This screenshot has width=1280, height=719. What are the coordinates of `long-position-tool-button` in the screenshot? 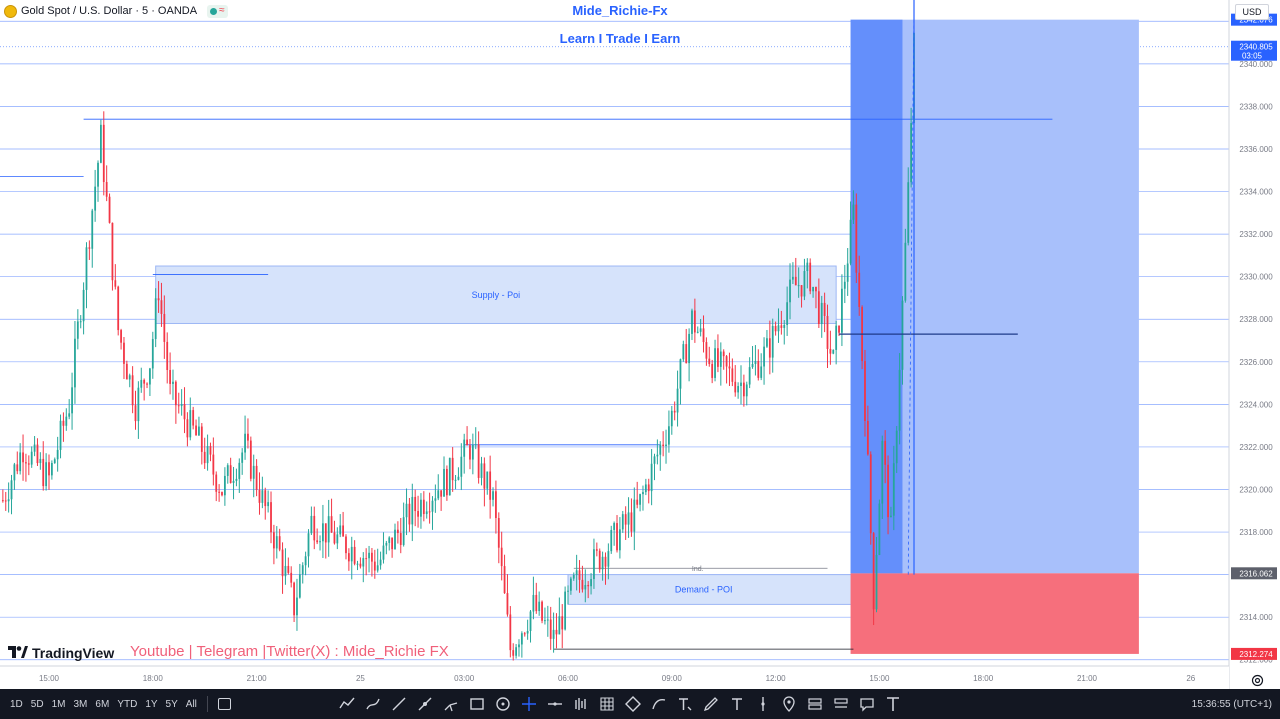 It's located at (814, 704).